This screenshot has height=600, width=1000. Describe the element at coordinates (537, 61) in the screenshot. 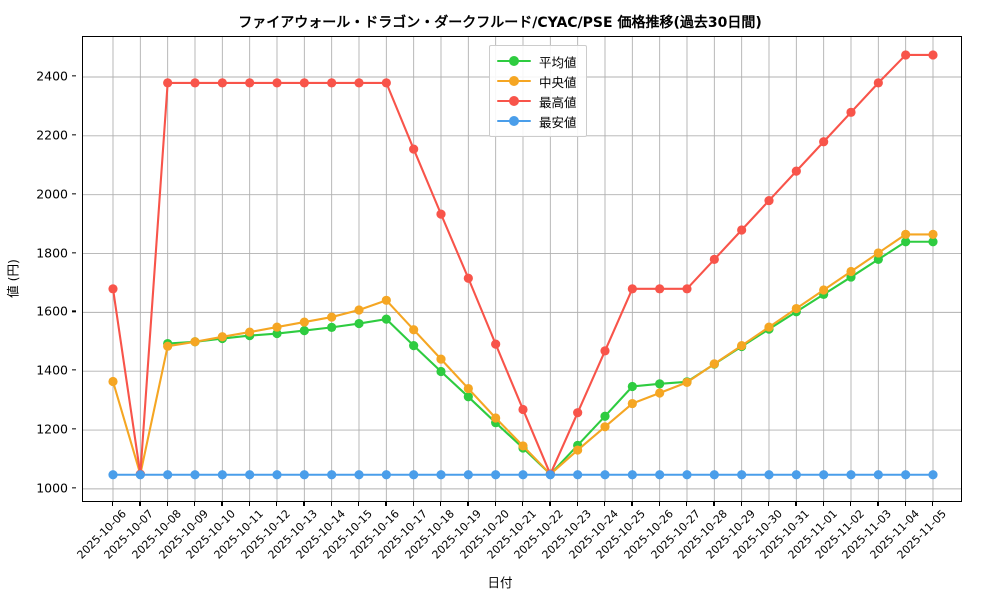

I see `legend-item: 平均値` at that location.